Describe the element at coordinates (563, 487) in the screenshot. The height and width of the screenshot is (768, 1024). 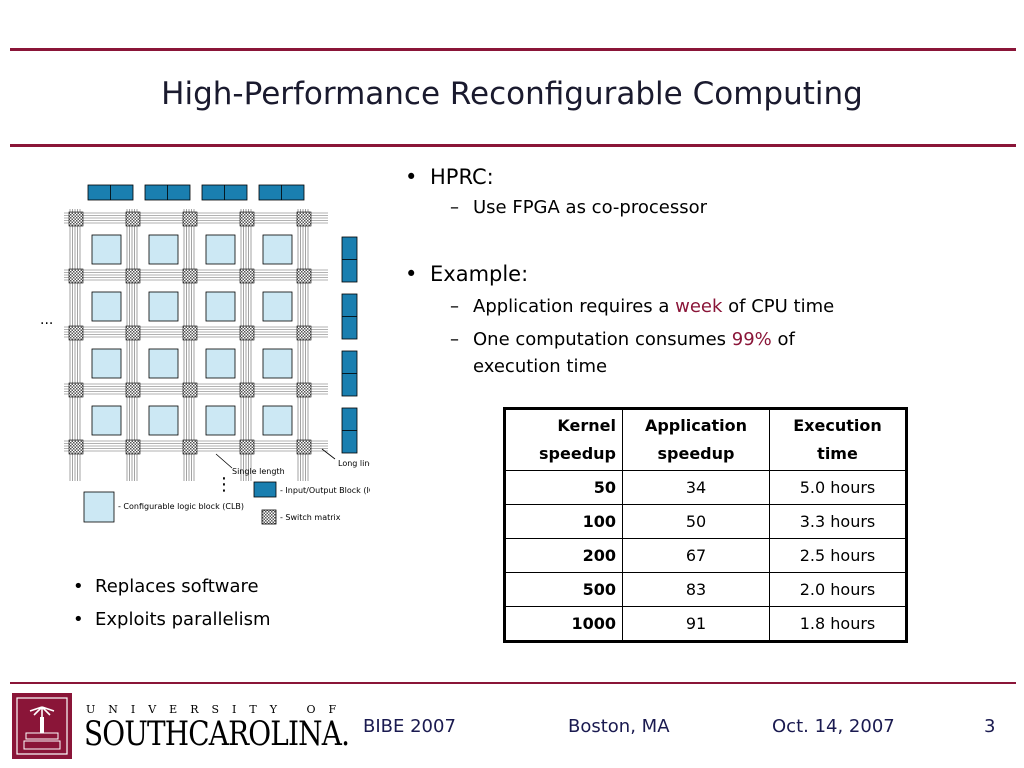
I see `cell-kernel-speedup: 50` at that location.